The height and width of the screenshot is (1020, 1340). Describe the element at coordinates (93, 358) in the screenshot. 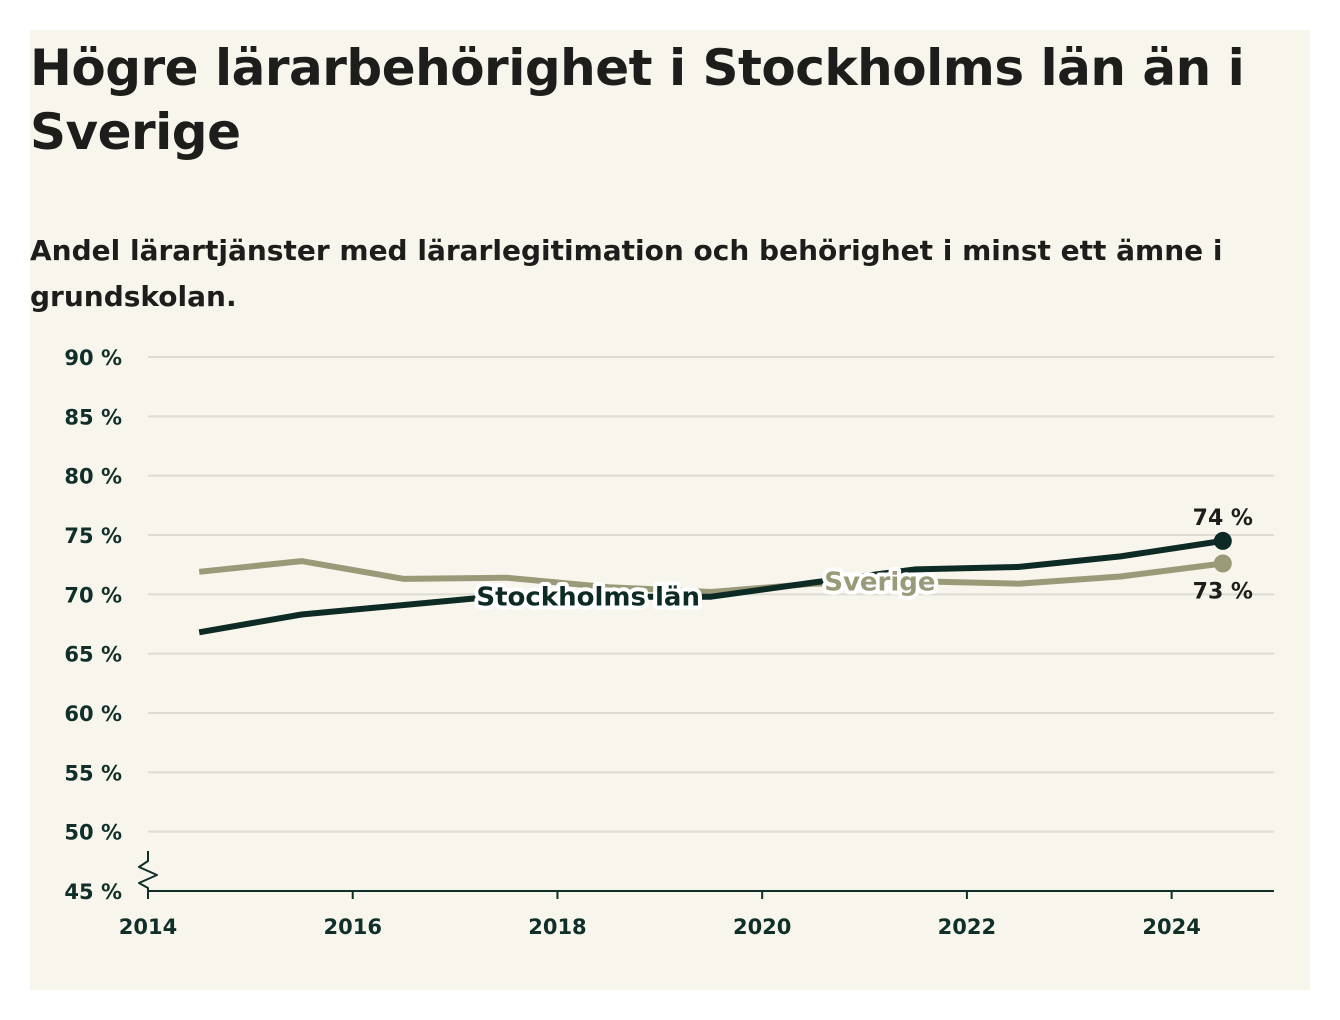

I see `y-tick-label: 90 %` at that location.